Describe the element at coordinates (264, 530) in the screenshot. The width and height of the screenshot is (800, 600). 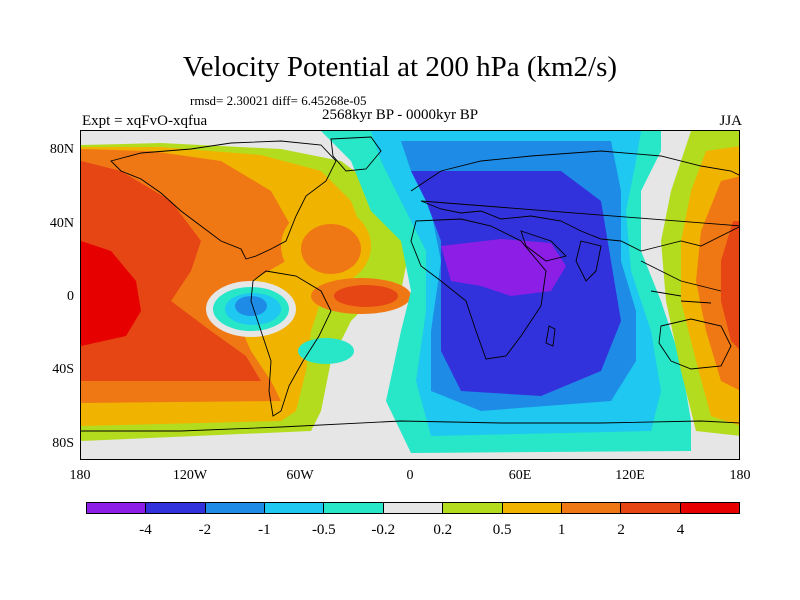
I see `colorbar-label: -1` at that location.